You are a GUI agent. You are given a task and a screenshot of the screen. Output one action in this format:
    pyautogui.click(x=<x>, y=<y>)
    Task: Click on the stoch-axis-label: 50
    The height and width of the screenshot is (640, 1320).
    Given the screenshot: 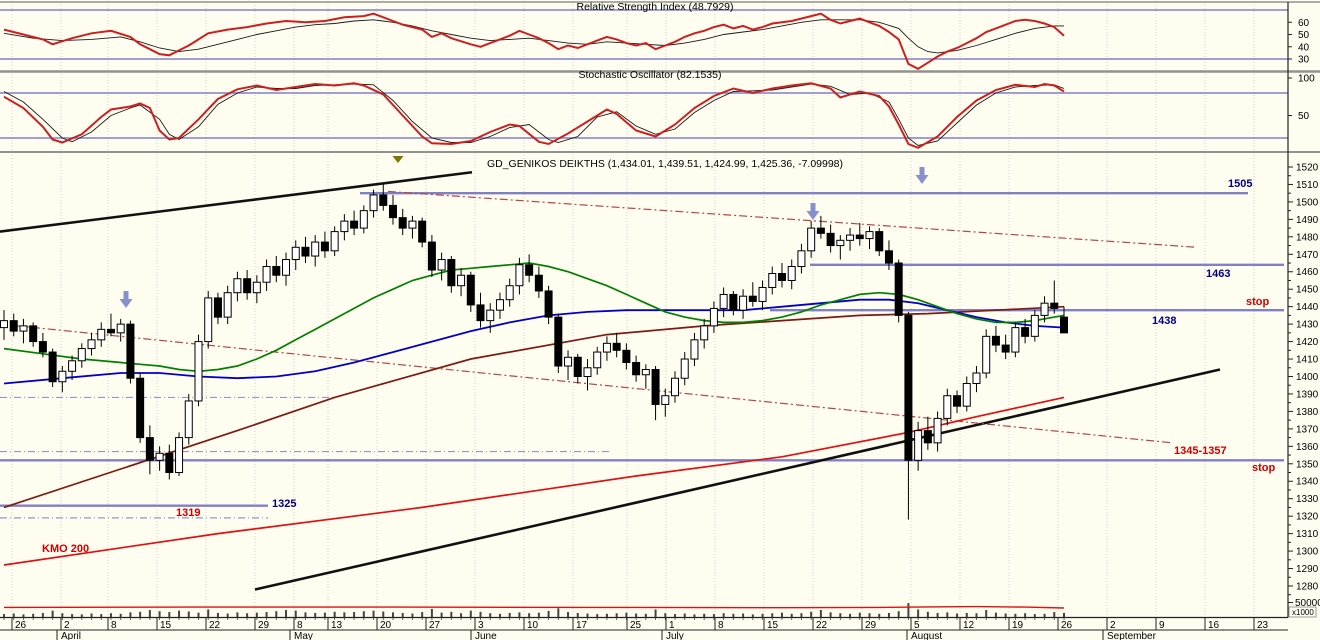 What is the action you would take?
    pyautogui.click(x=1304, y=116)
    